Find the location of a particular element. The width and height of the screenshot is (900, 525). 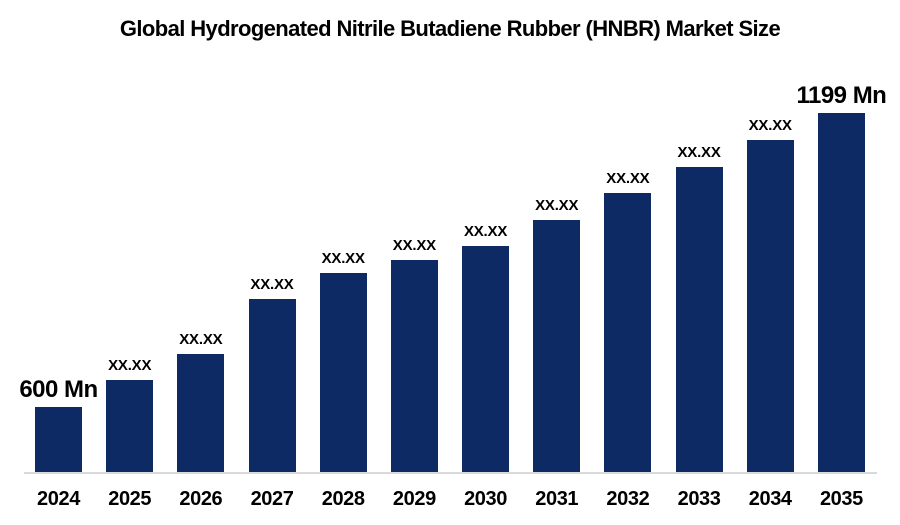

x-axis-year-label: 2025 is located at coordinates (130, 499).